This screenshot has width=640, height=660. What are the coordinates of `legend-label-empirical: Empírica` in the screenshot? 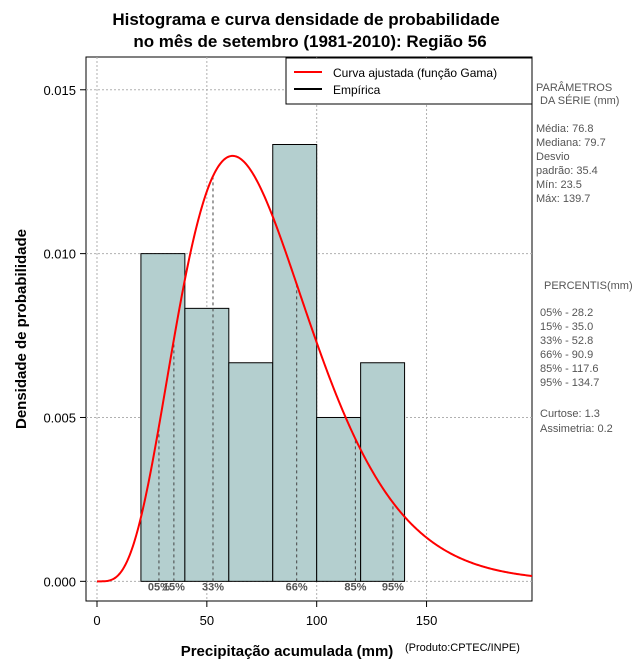 It's located at (357, 90).